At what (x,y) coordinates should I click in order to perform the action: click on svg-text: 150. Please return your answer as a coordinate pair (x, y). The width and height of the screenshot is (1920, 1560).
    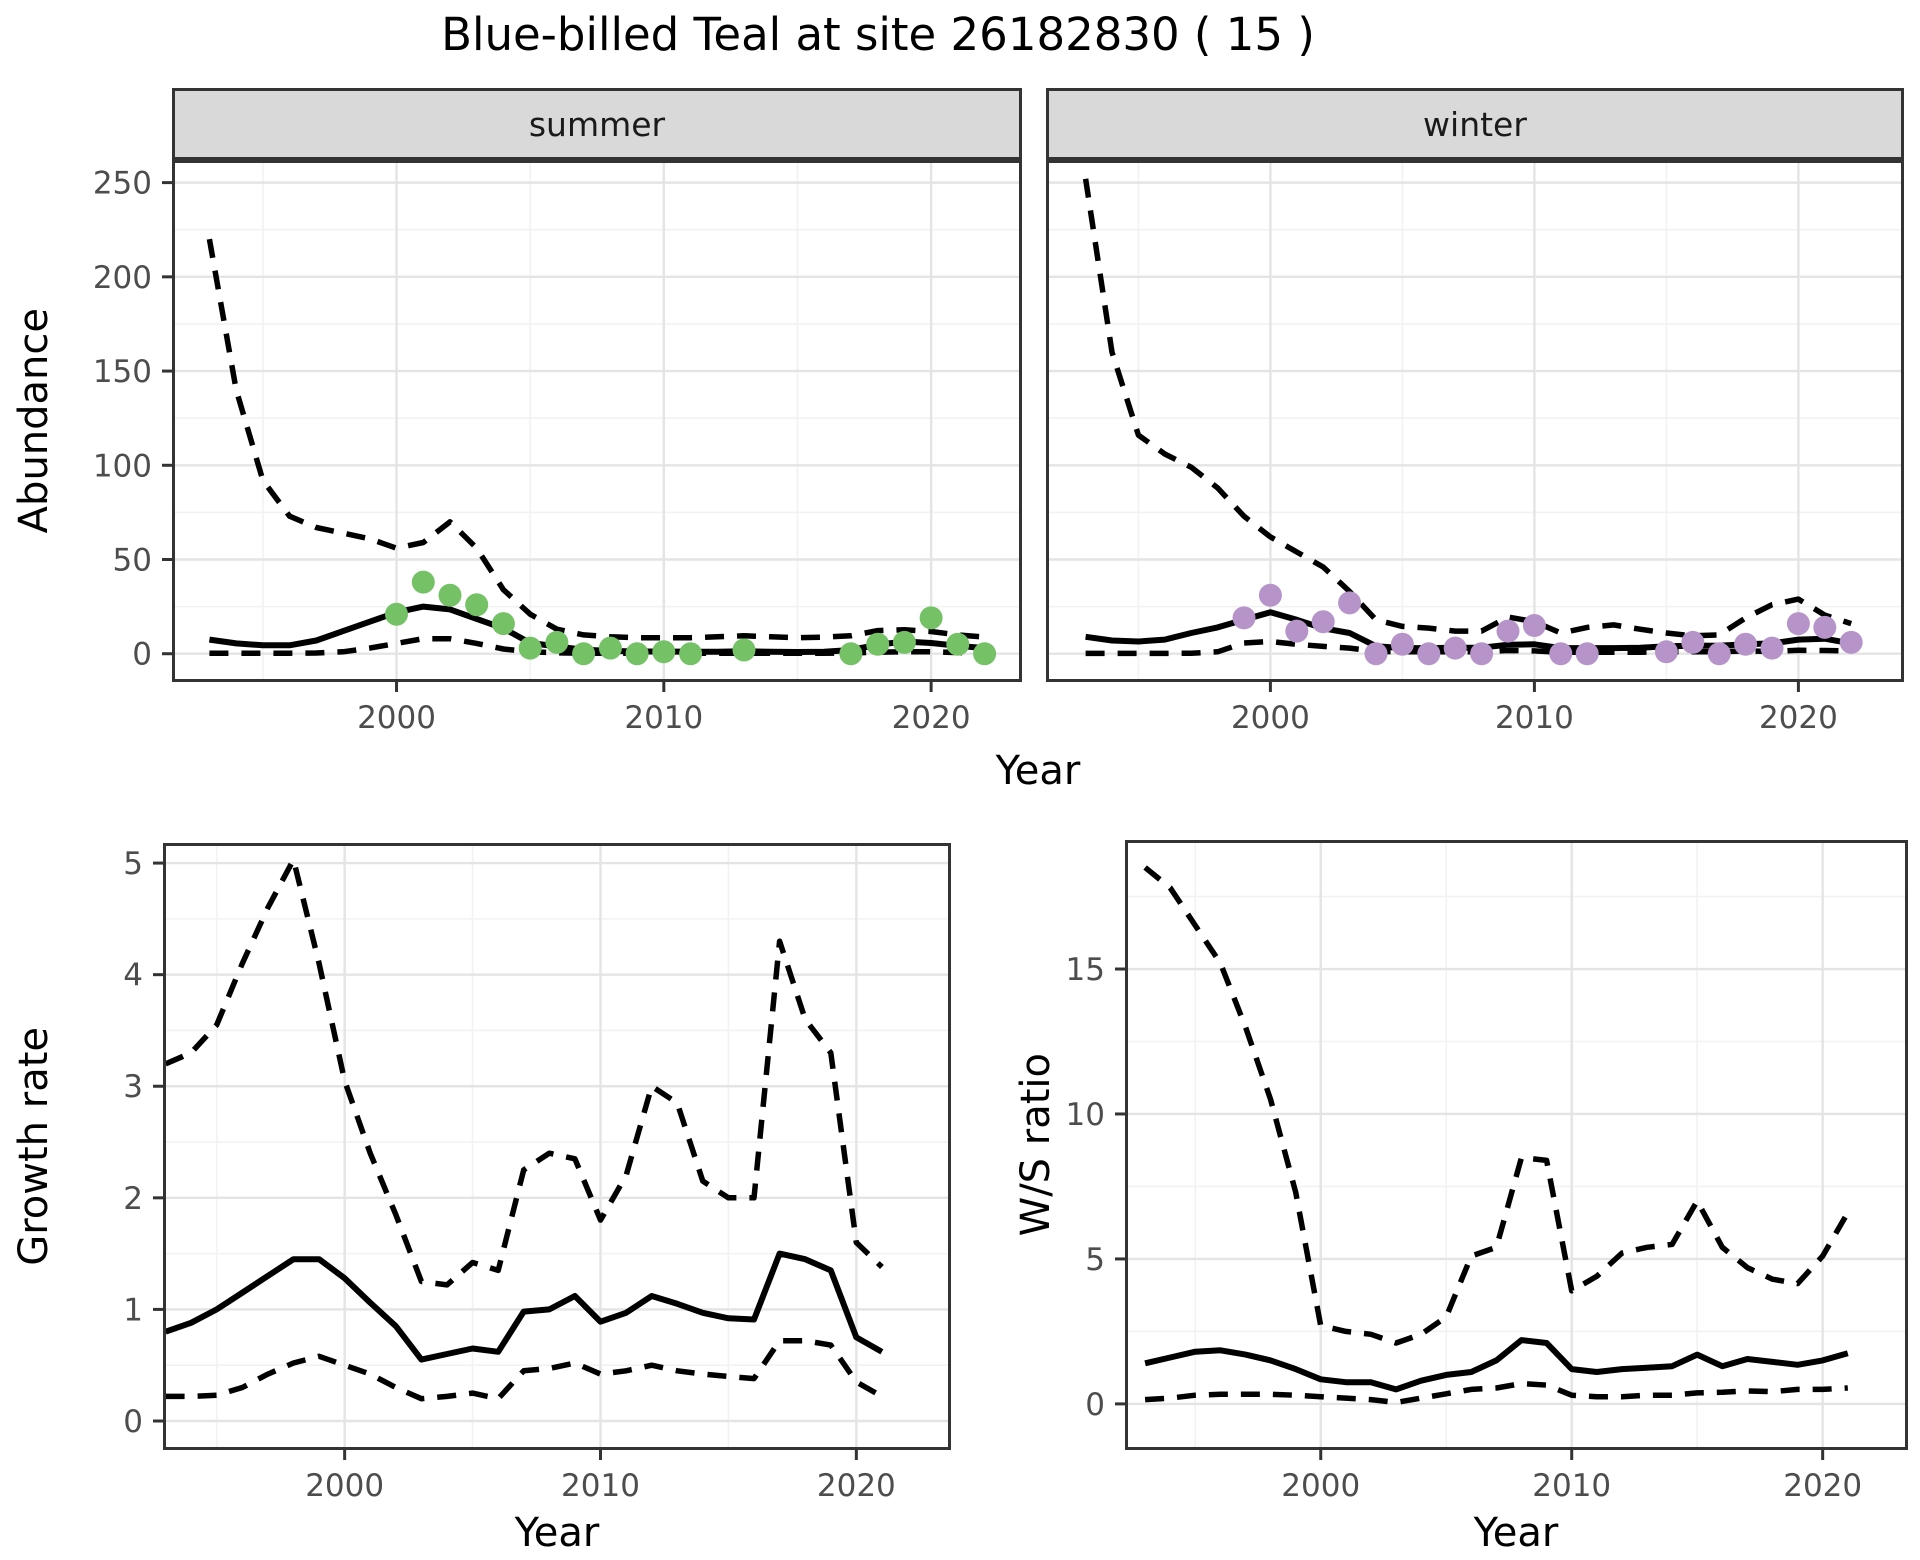
    Looking at the image, I should click on (122, 372).